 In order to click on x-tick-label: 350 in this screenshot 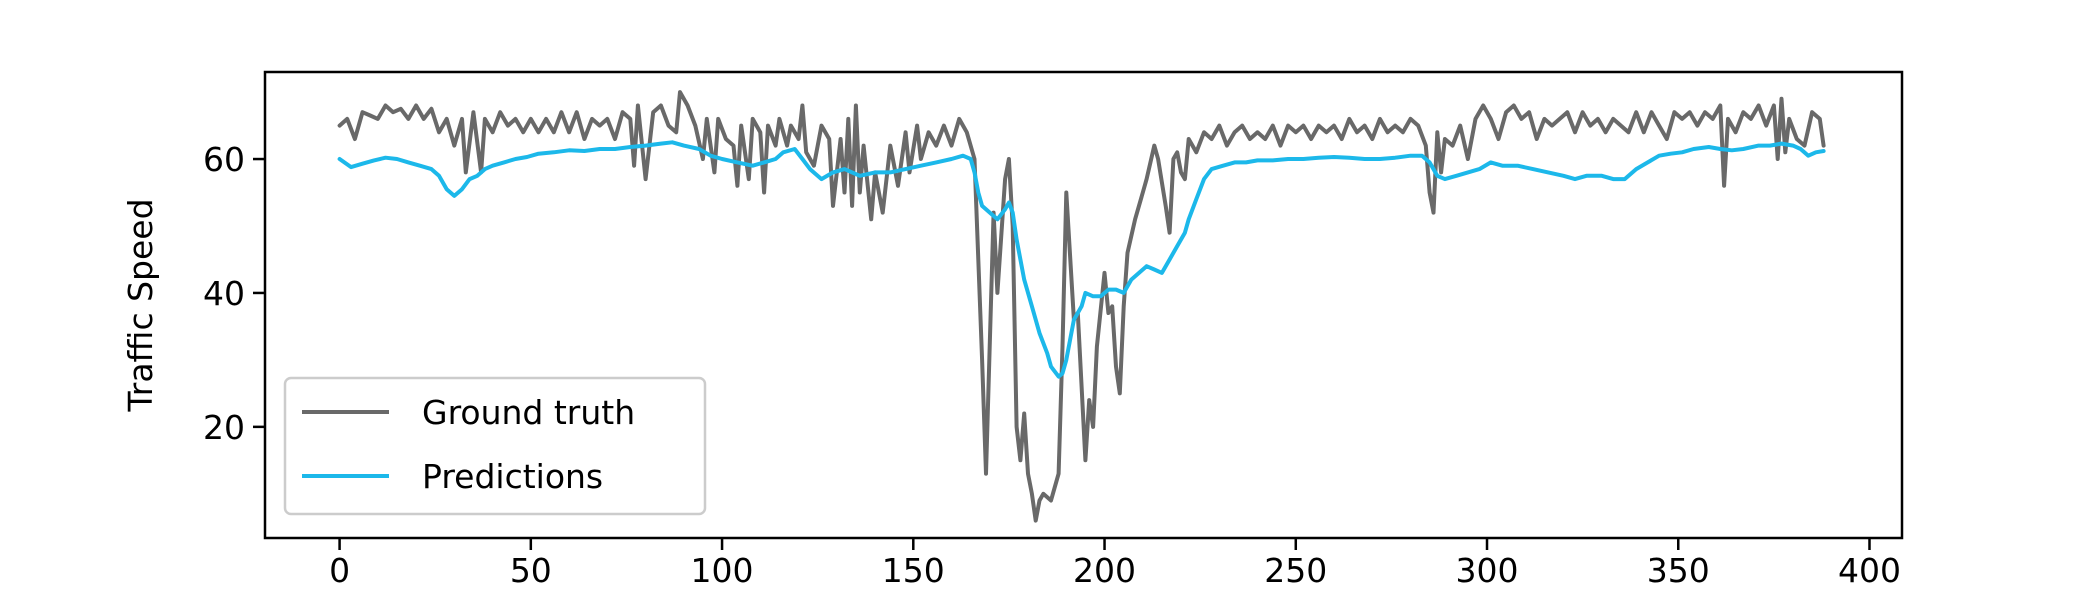, I will do `click(1678, 570)`.